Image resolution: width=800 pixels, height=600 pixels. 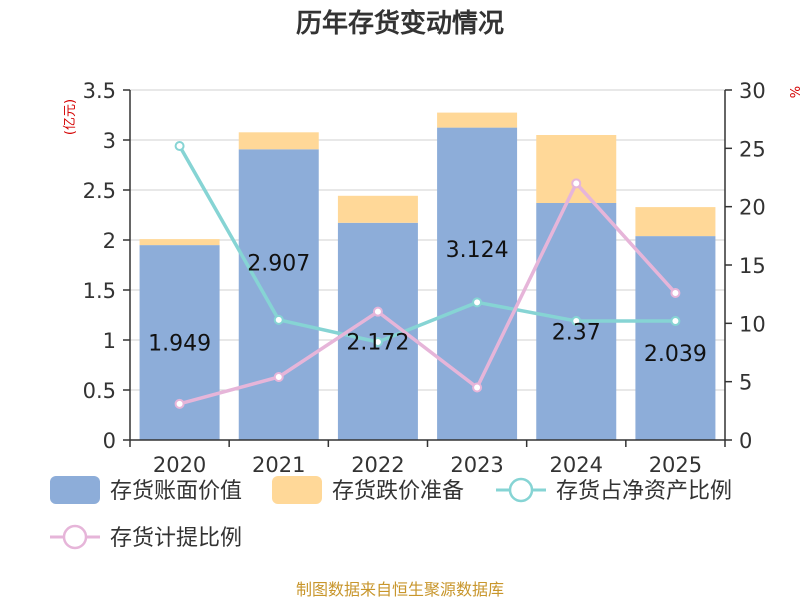 What do you see at coordinates (794, 92) in the screenshot?
I see `right-axis-unit: %` at bounding box center [794, 92].